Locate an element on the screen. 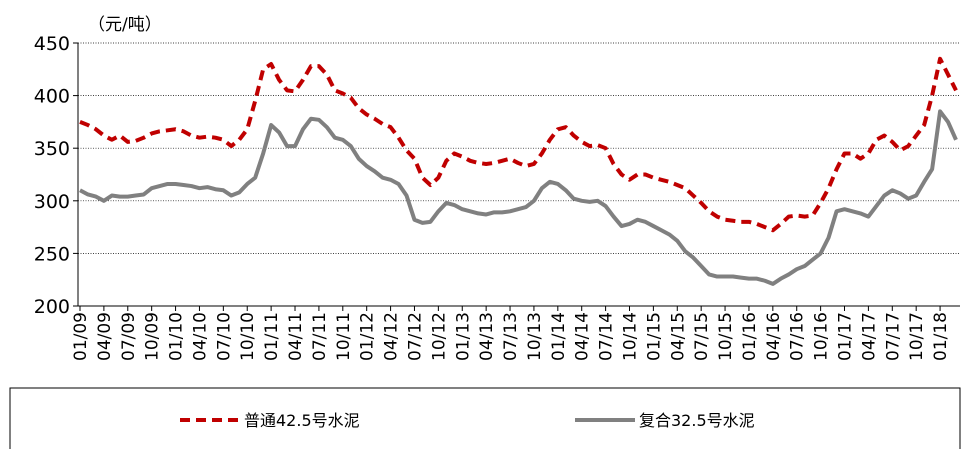 The width and height of the screenshot is (961, 449). x-tick-label: 04/17 is located at coordinates (869, 336).